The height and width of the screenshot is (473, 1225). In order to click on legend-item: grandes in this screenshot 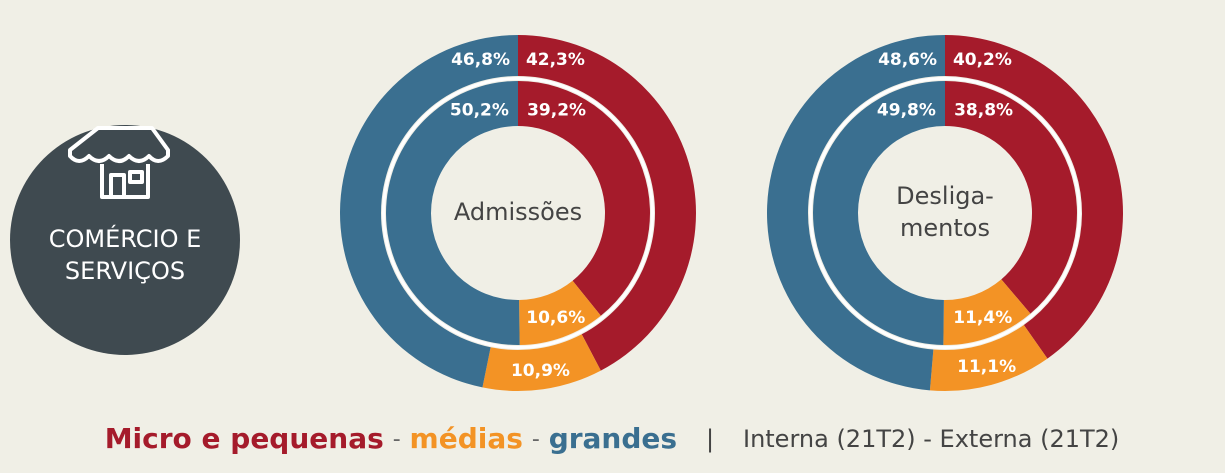, I will do `click(613, 438)`.